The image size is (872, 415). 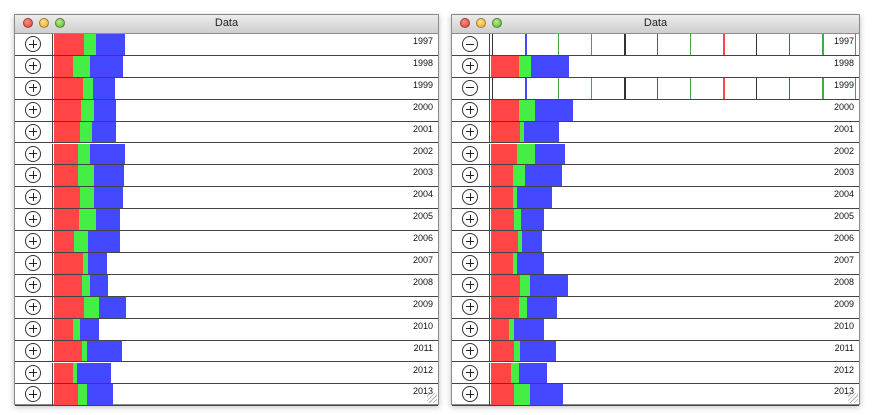 I want to click on table-row: 2007, so click(x=226, y=264).